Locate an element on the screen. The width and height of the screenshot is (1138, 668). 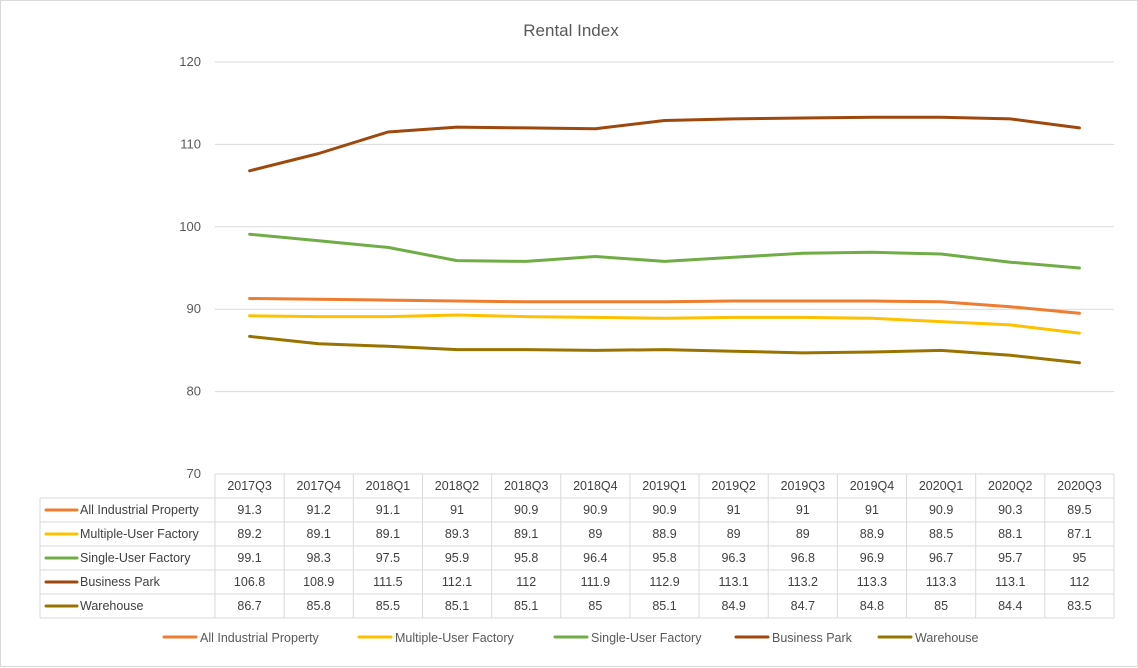
x-tick-label: 2018Q1 is located at coordinates (388, 486).